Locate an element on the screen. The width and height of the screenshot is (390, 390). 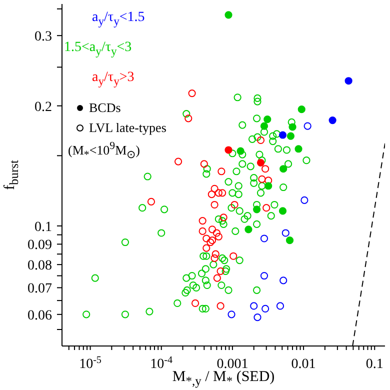
text: 1.5<a$_{y}$/τ$_{y}$<3 is located at coordinates (98, 49).